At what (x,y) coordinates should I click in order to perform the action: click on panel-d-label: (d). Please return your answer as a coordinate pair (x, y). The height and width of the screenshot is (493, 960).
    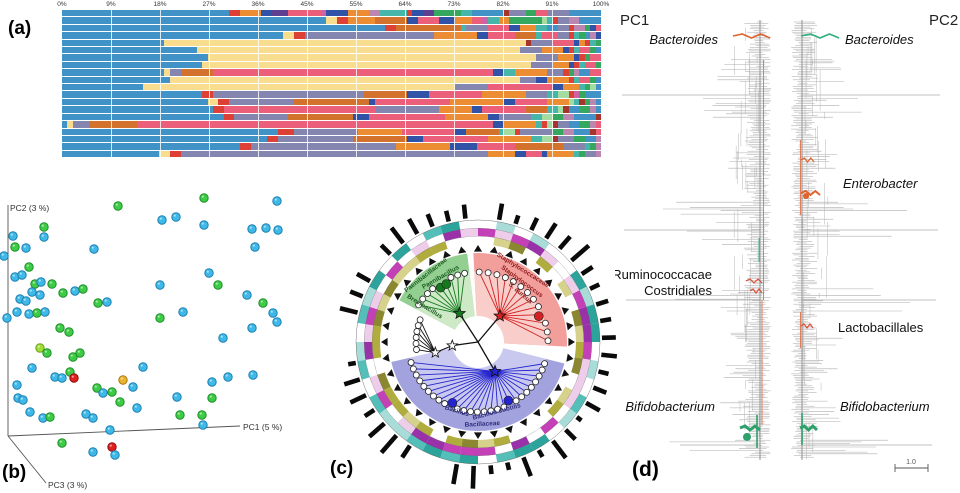
    Looking at the image, I should click on (645, 469).